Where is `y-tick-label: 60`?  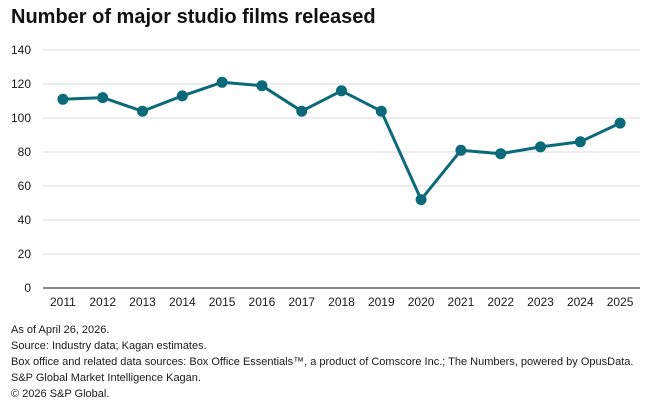
y-tick-label: 60 is located at coordinates (25, 186).